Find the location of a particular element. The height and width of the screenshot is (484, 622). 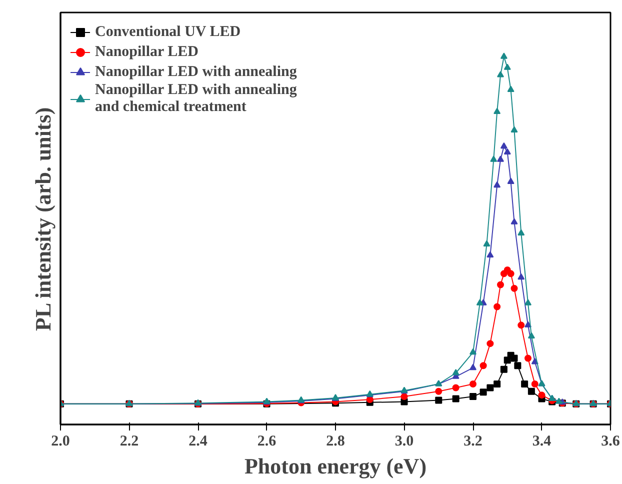

x-tick-label: 2.6 is located at coordinates (267, 442).